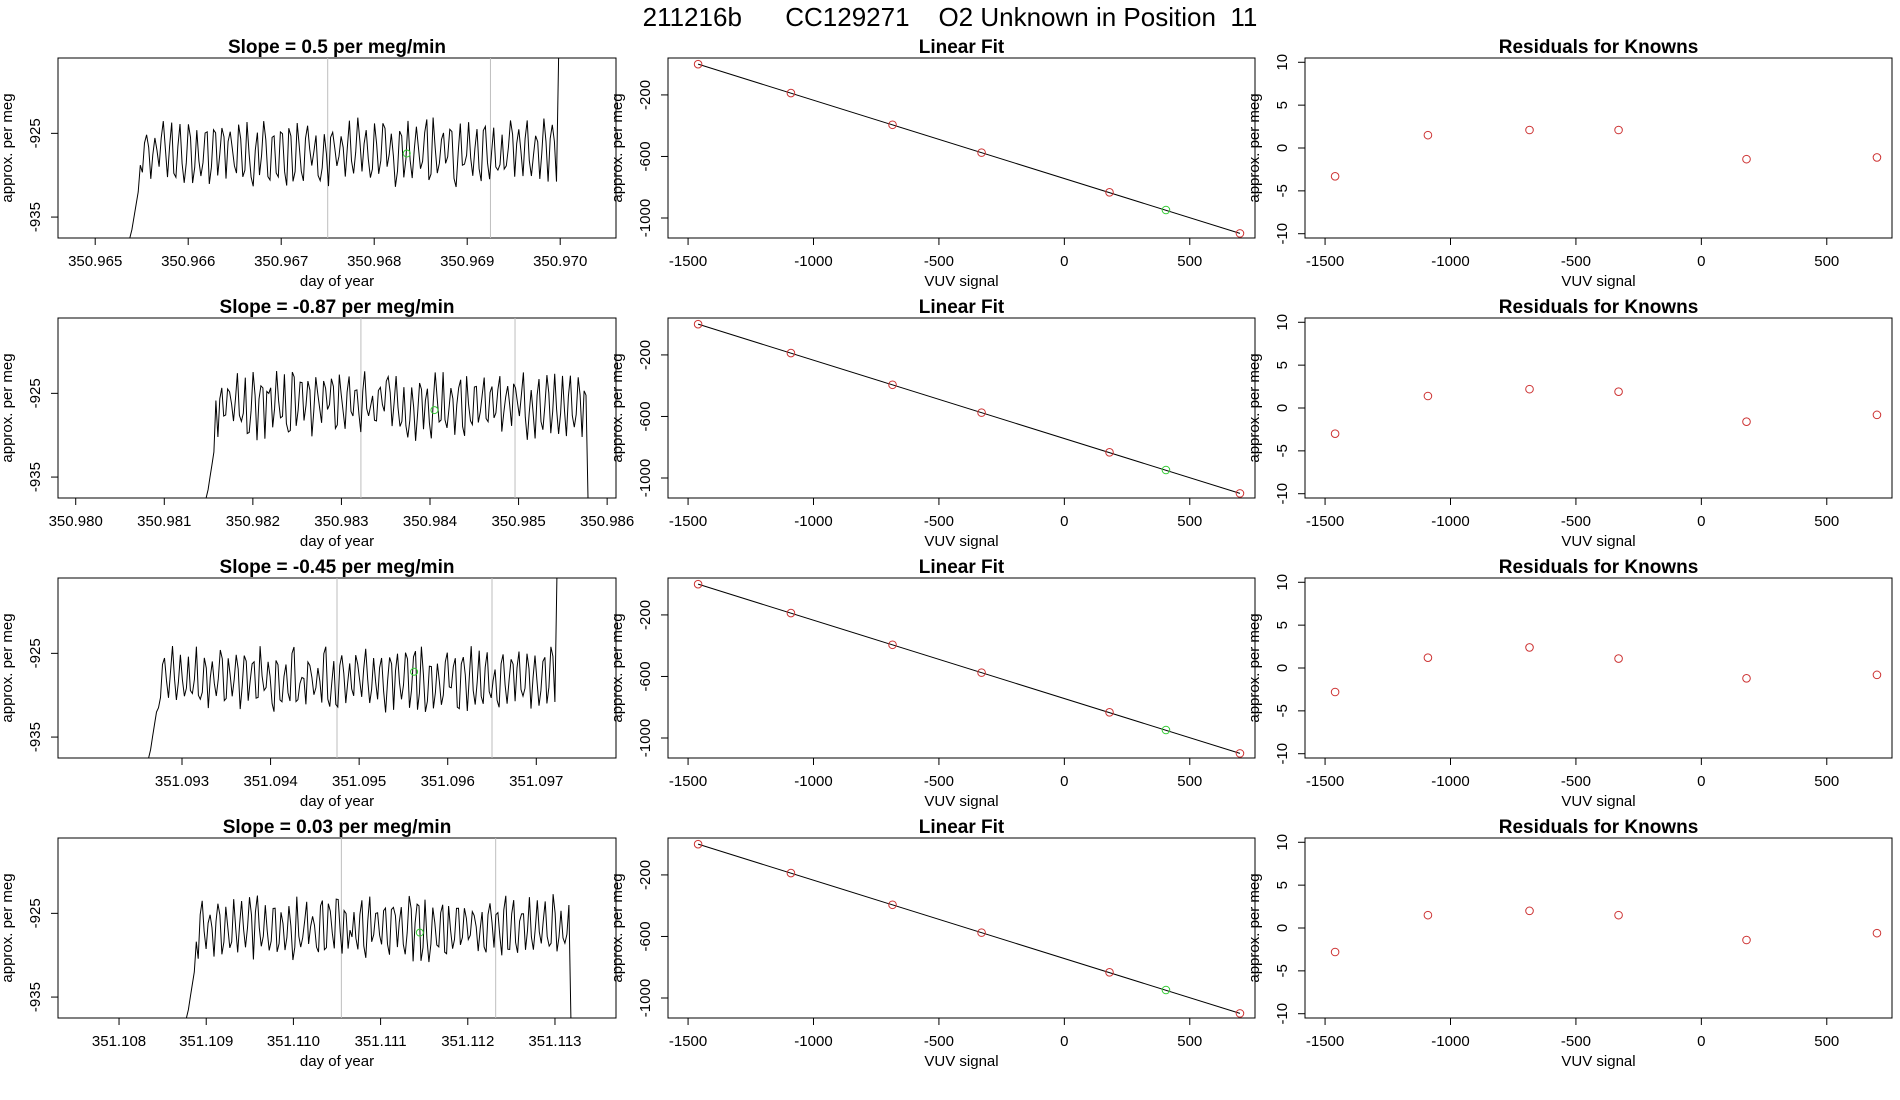 Image resolution: width=1900 pixels, height=1100 pixels. Describe the element at coordinates (645, 355) in the screenshot. I see `panel-2-2-ytick-label: -200` at that location.